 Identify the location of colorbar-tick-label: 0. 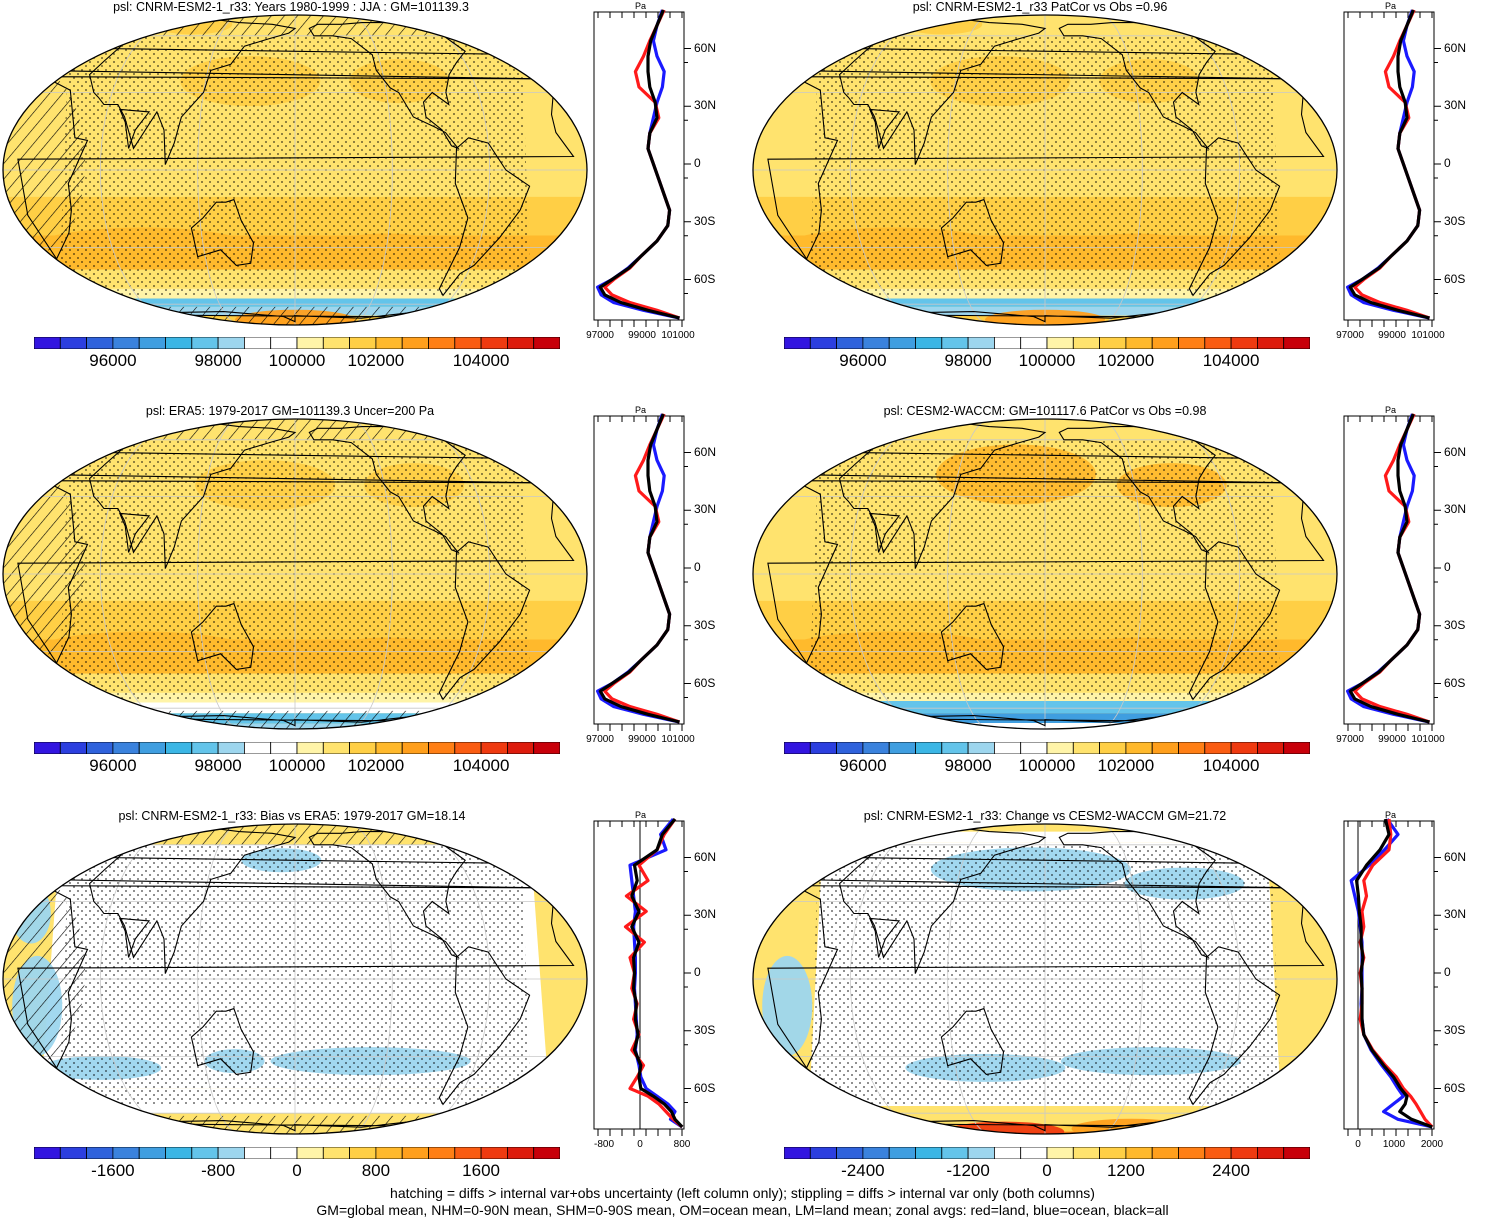
(297, 1170).